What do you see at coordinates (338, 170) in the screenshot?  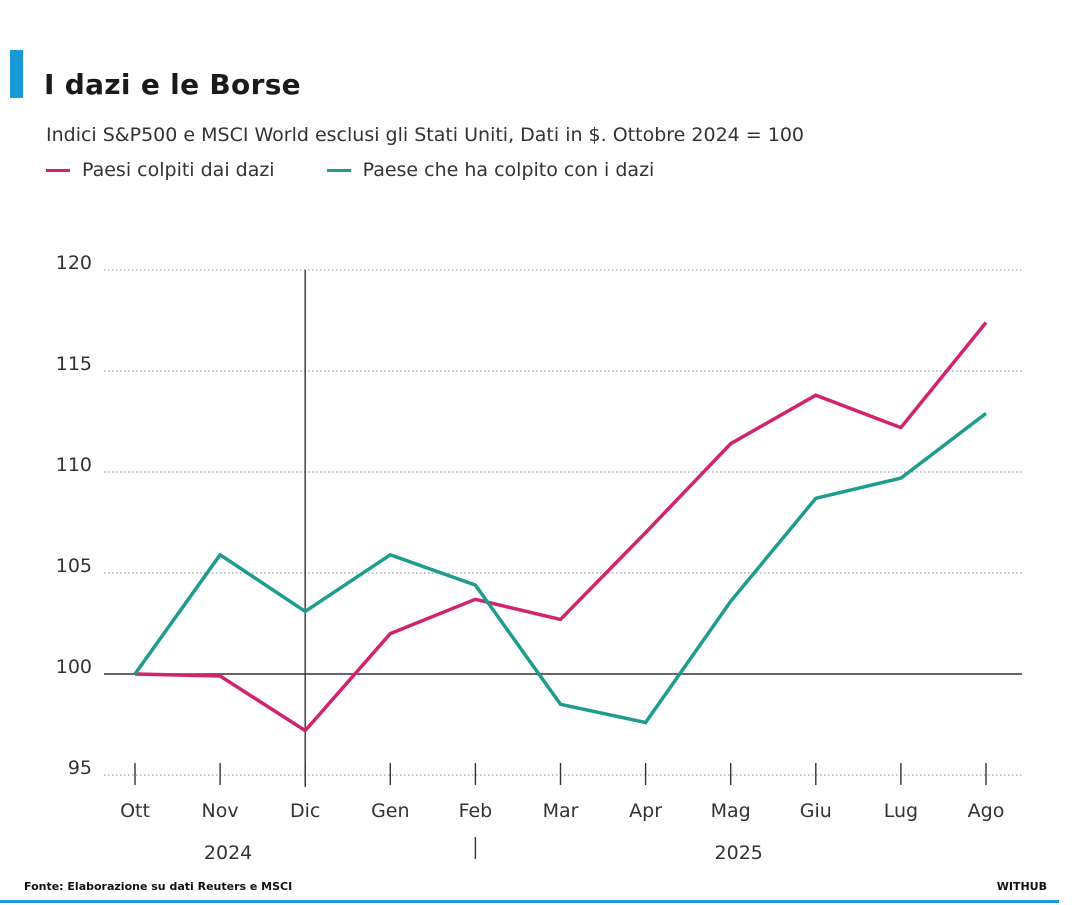 I see `legend-swatch-colpitore` at bounding box center [338, 170].